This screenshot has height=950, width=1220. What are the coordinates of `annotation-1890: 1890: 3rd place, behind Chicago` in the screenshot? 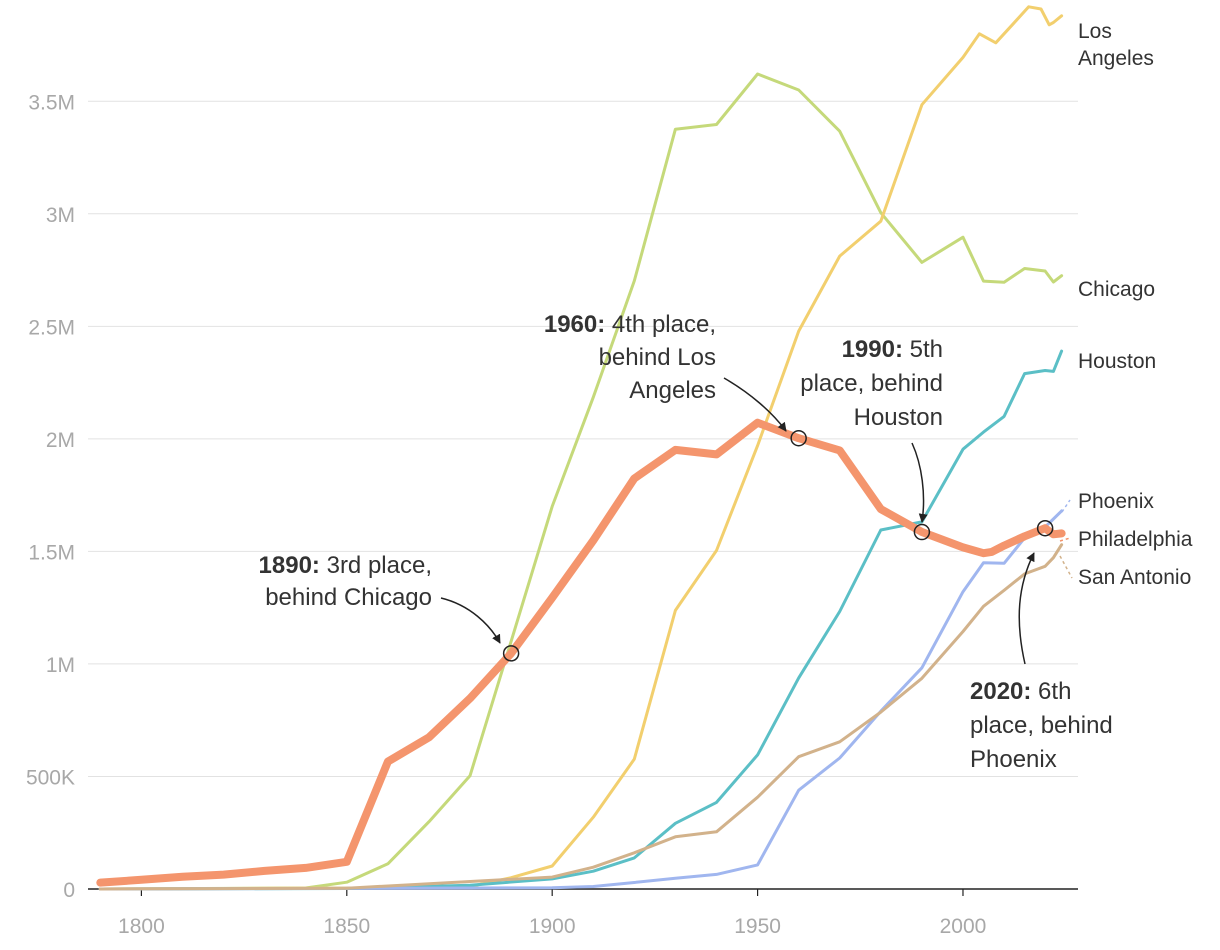 It's located at (389, 607).